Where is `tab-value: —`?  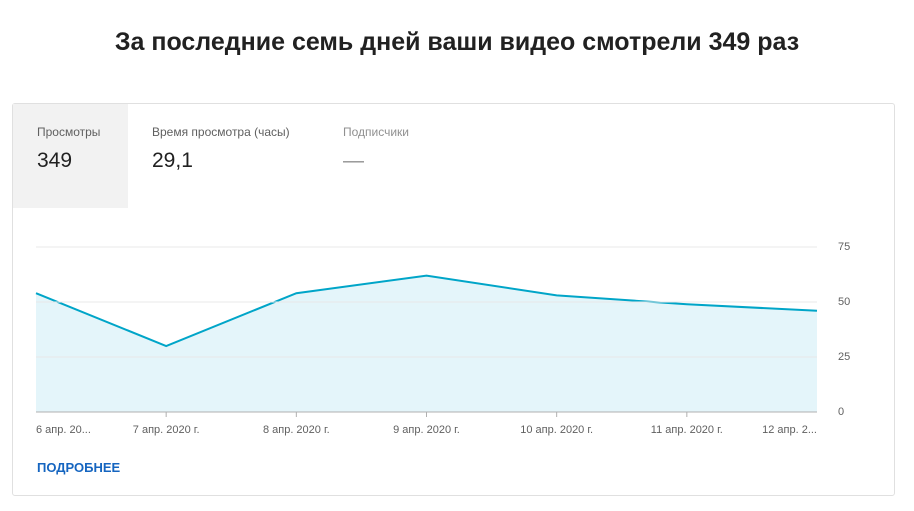 tab-value: — is located at coordinates (353, 160).